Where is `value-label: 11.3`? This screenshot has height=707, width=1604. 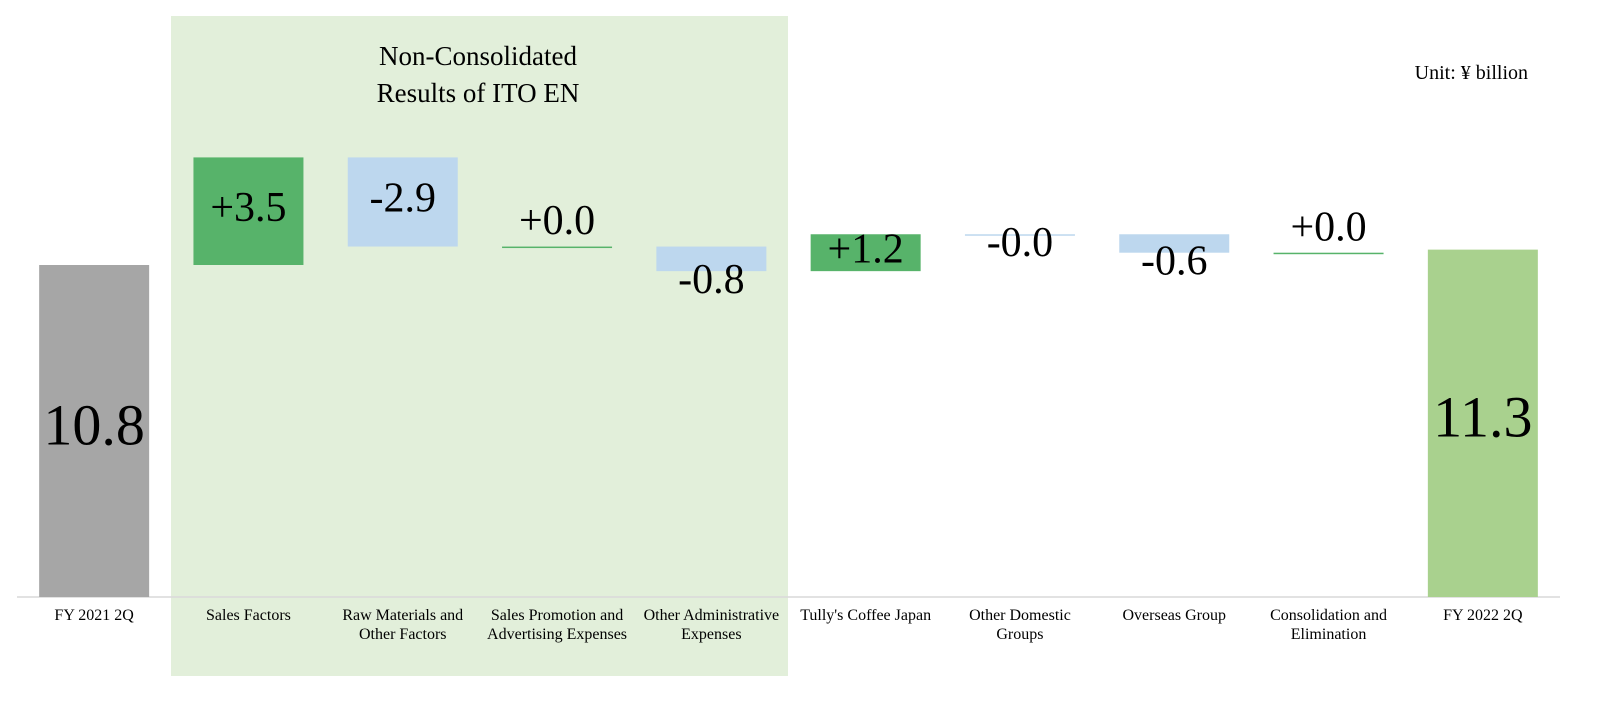
value-label: 11.3 is located at coordinates (1482, 417).